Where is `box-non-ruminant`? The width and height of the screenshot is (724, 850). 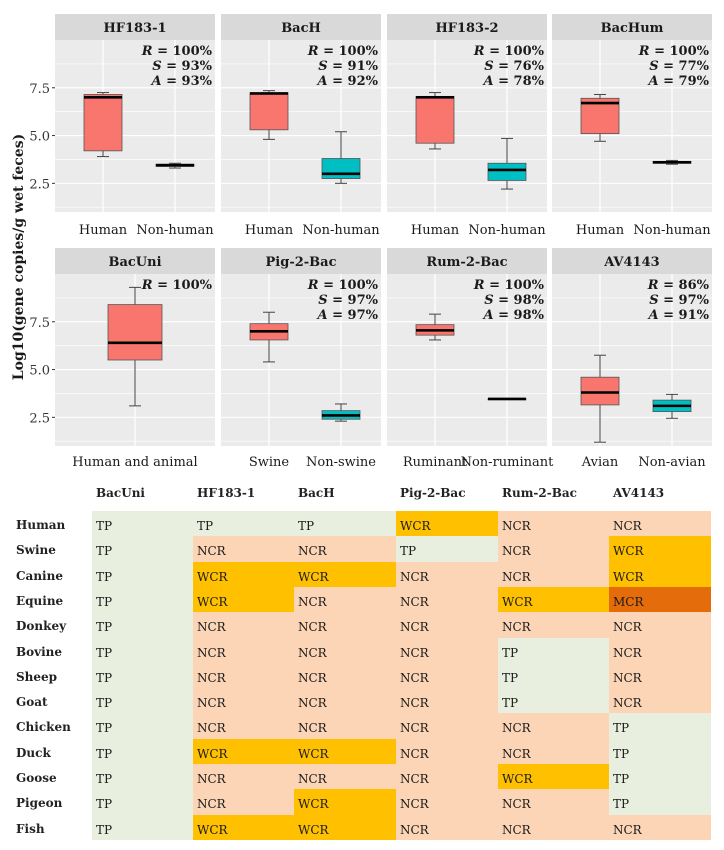 box-non-ruminant is located at coordinates (507, 399).